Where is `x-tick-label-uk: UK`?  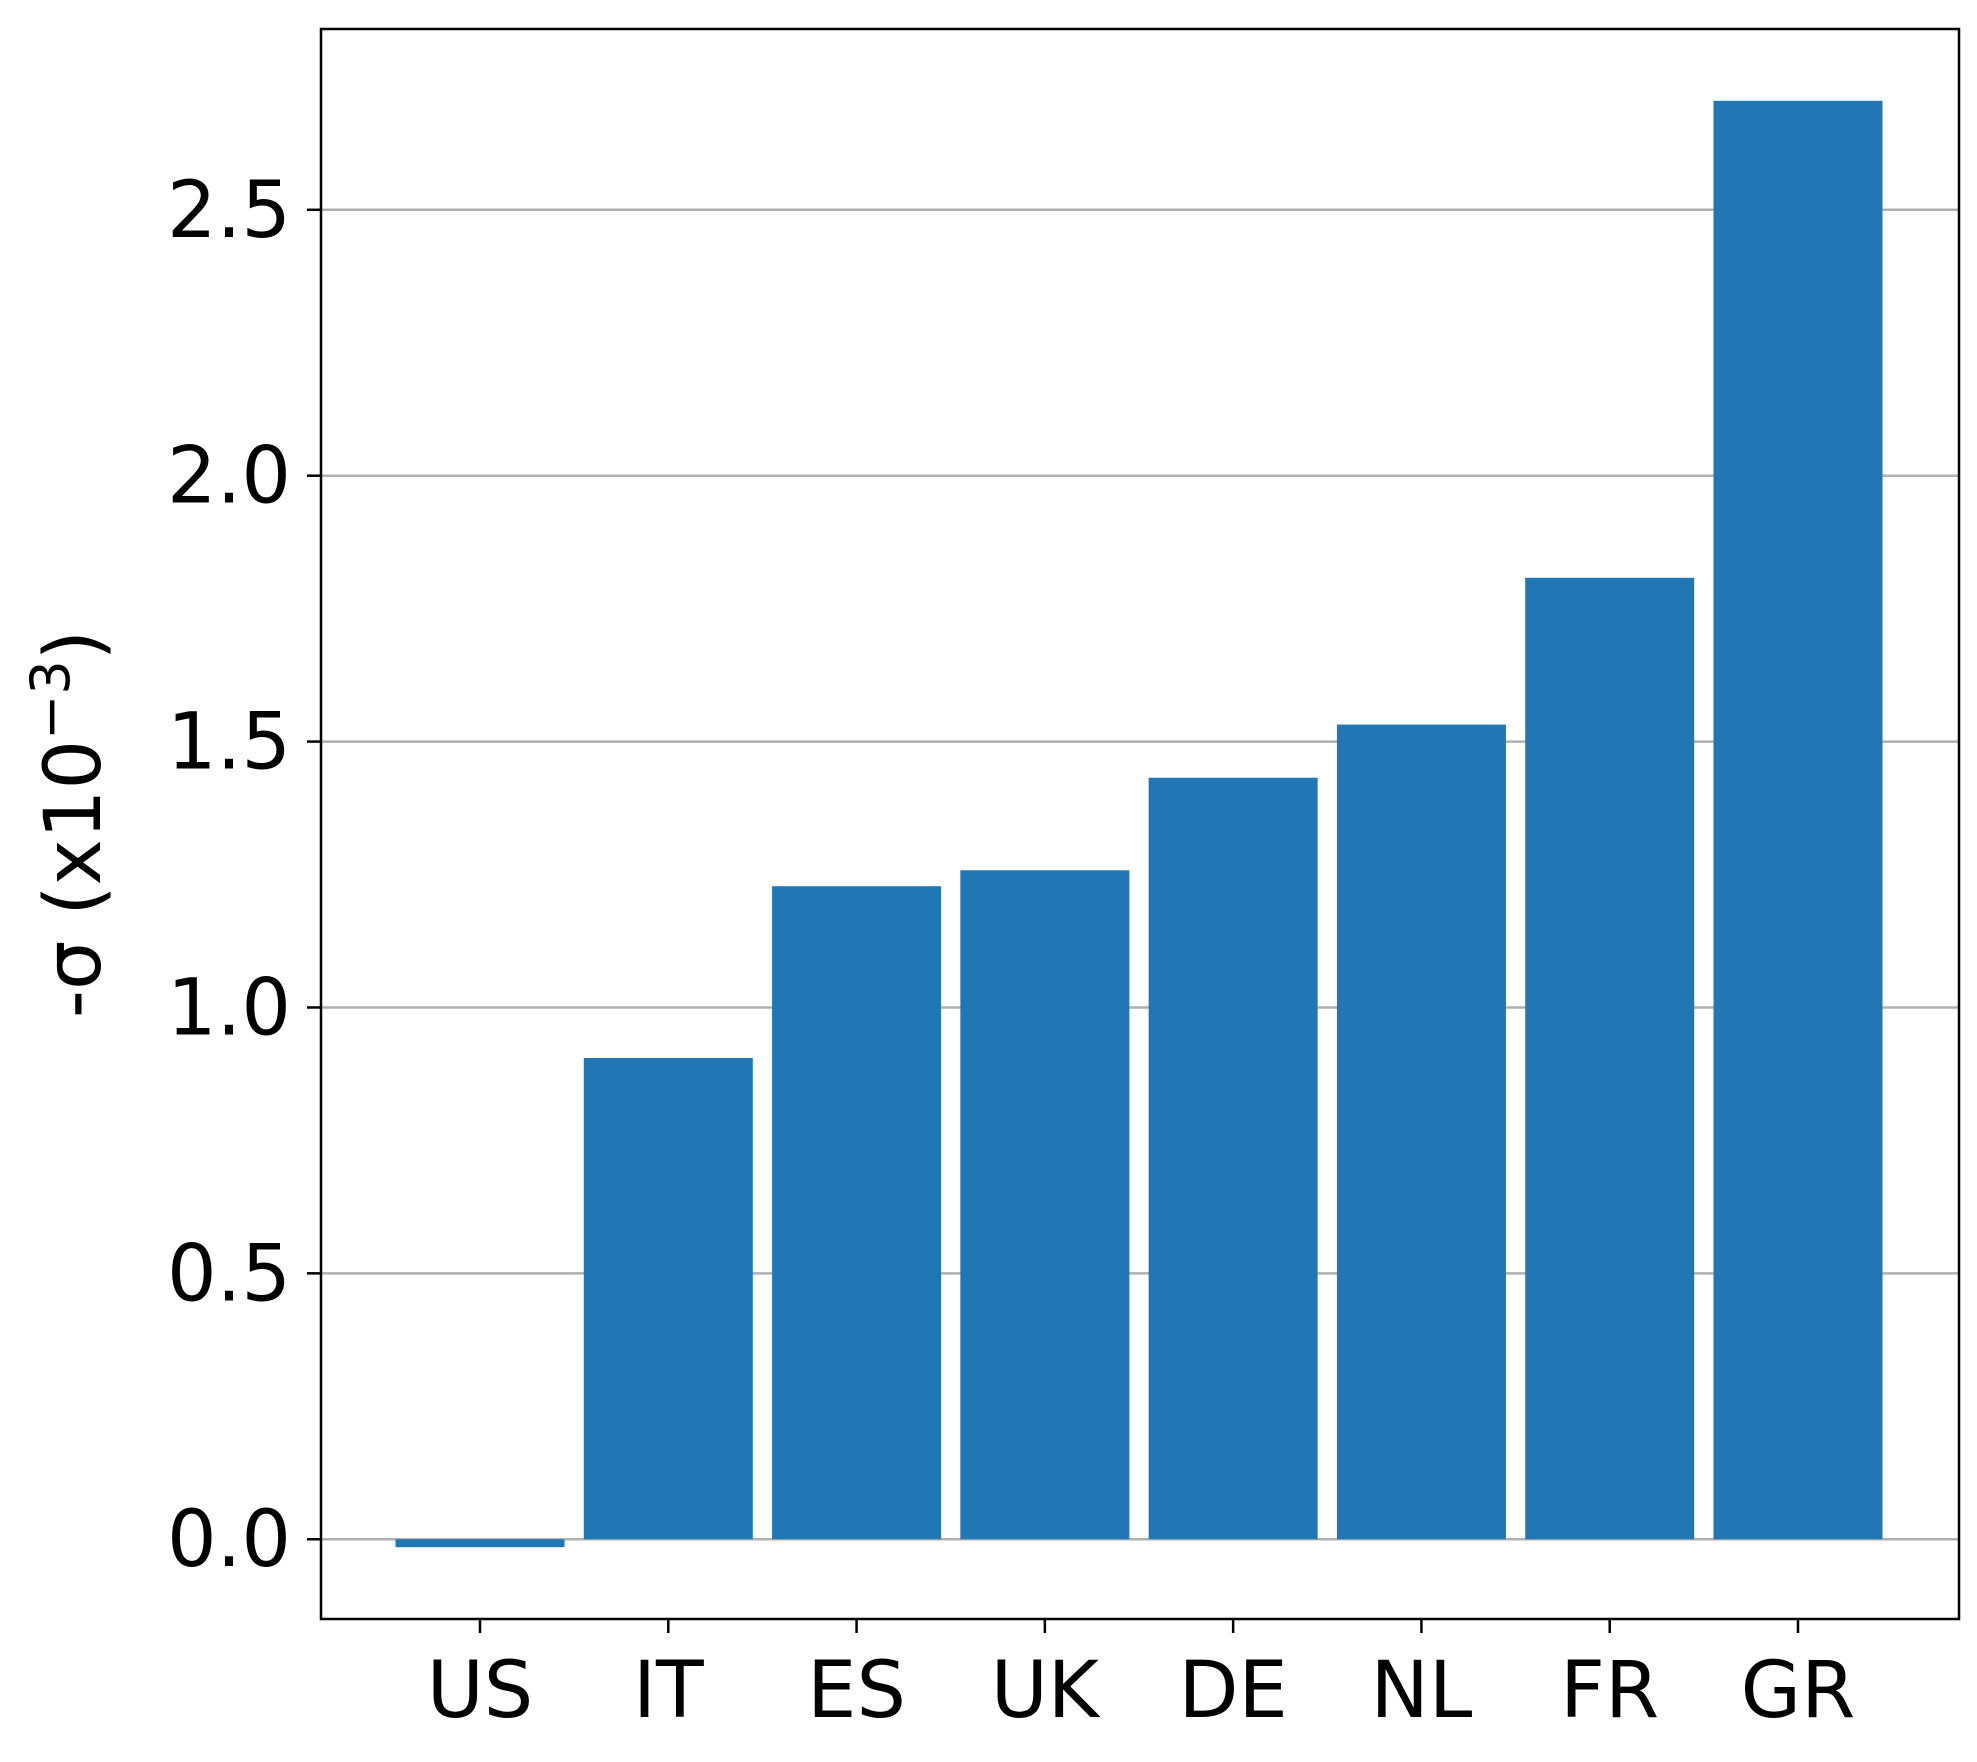 x-tick-label-uk: UK is located at coordinates (1046, 1691).